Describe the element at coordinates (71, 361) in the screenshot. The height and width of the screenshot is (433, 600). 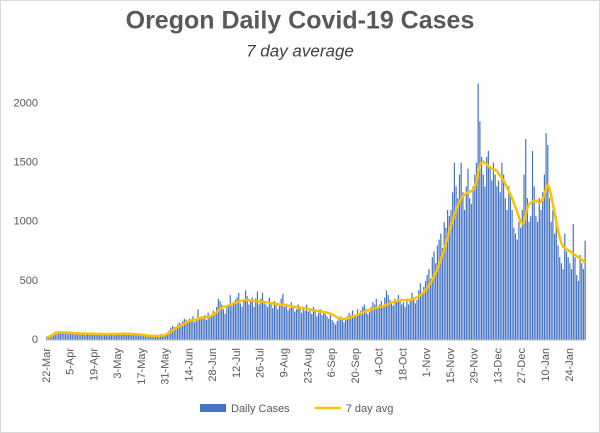
I see `x-tick-label: 5-Apr` at that location.